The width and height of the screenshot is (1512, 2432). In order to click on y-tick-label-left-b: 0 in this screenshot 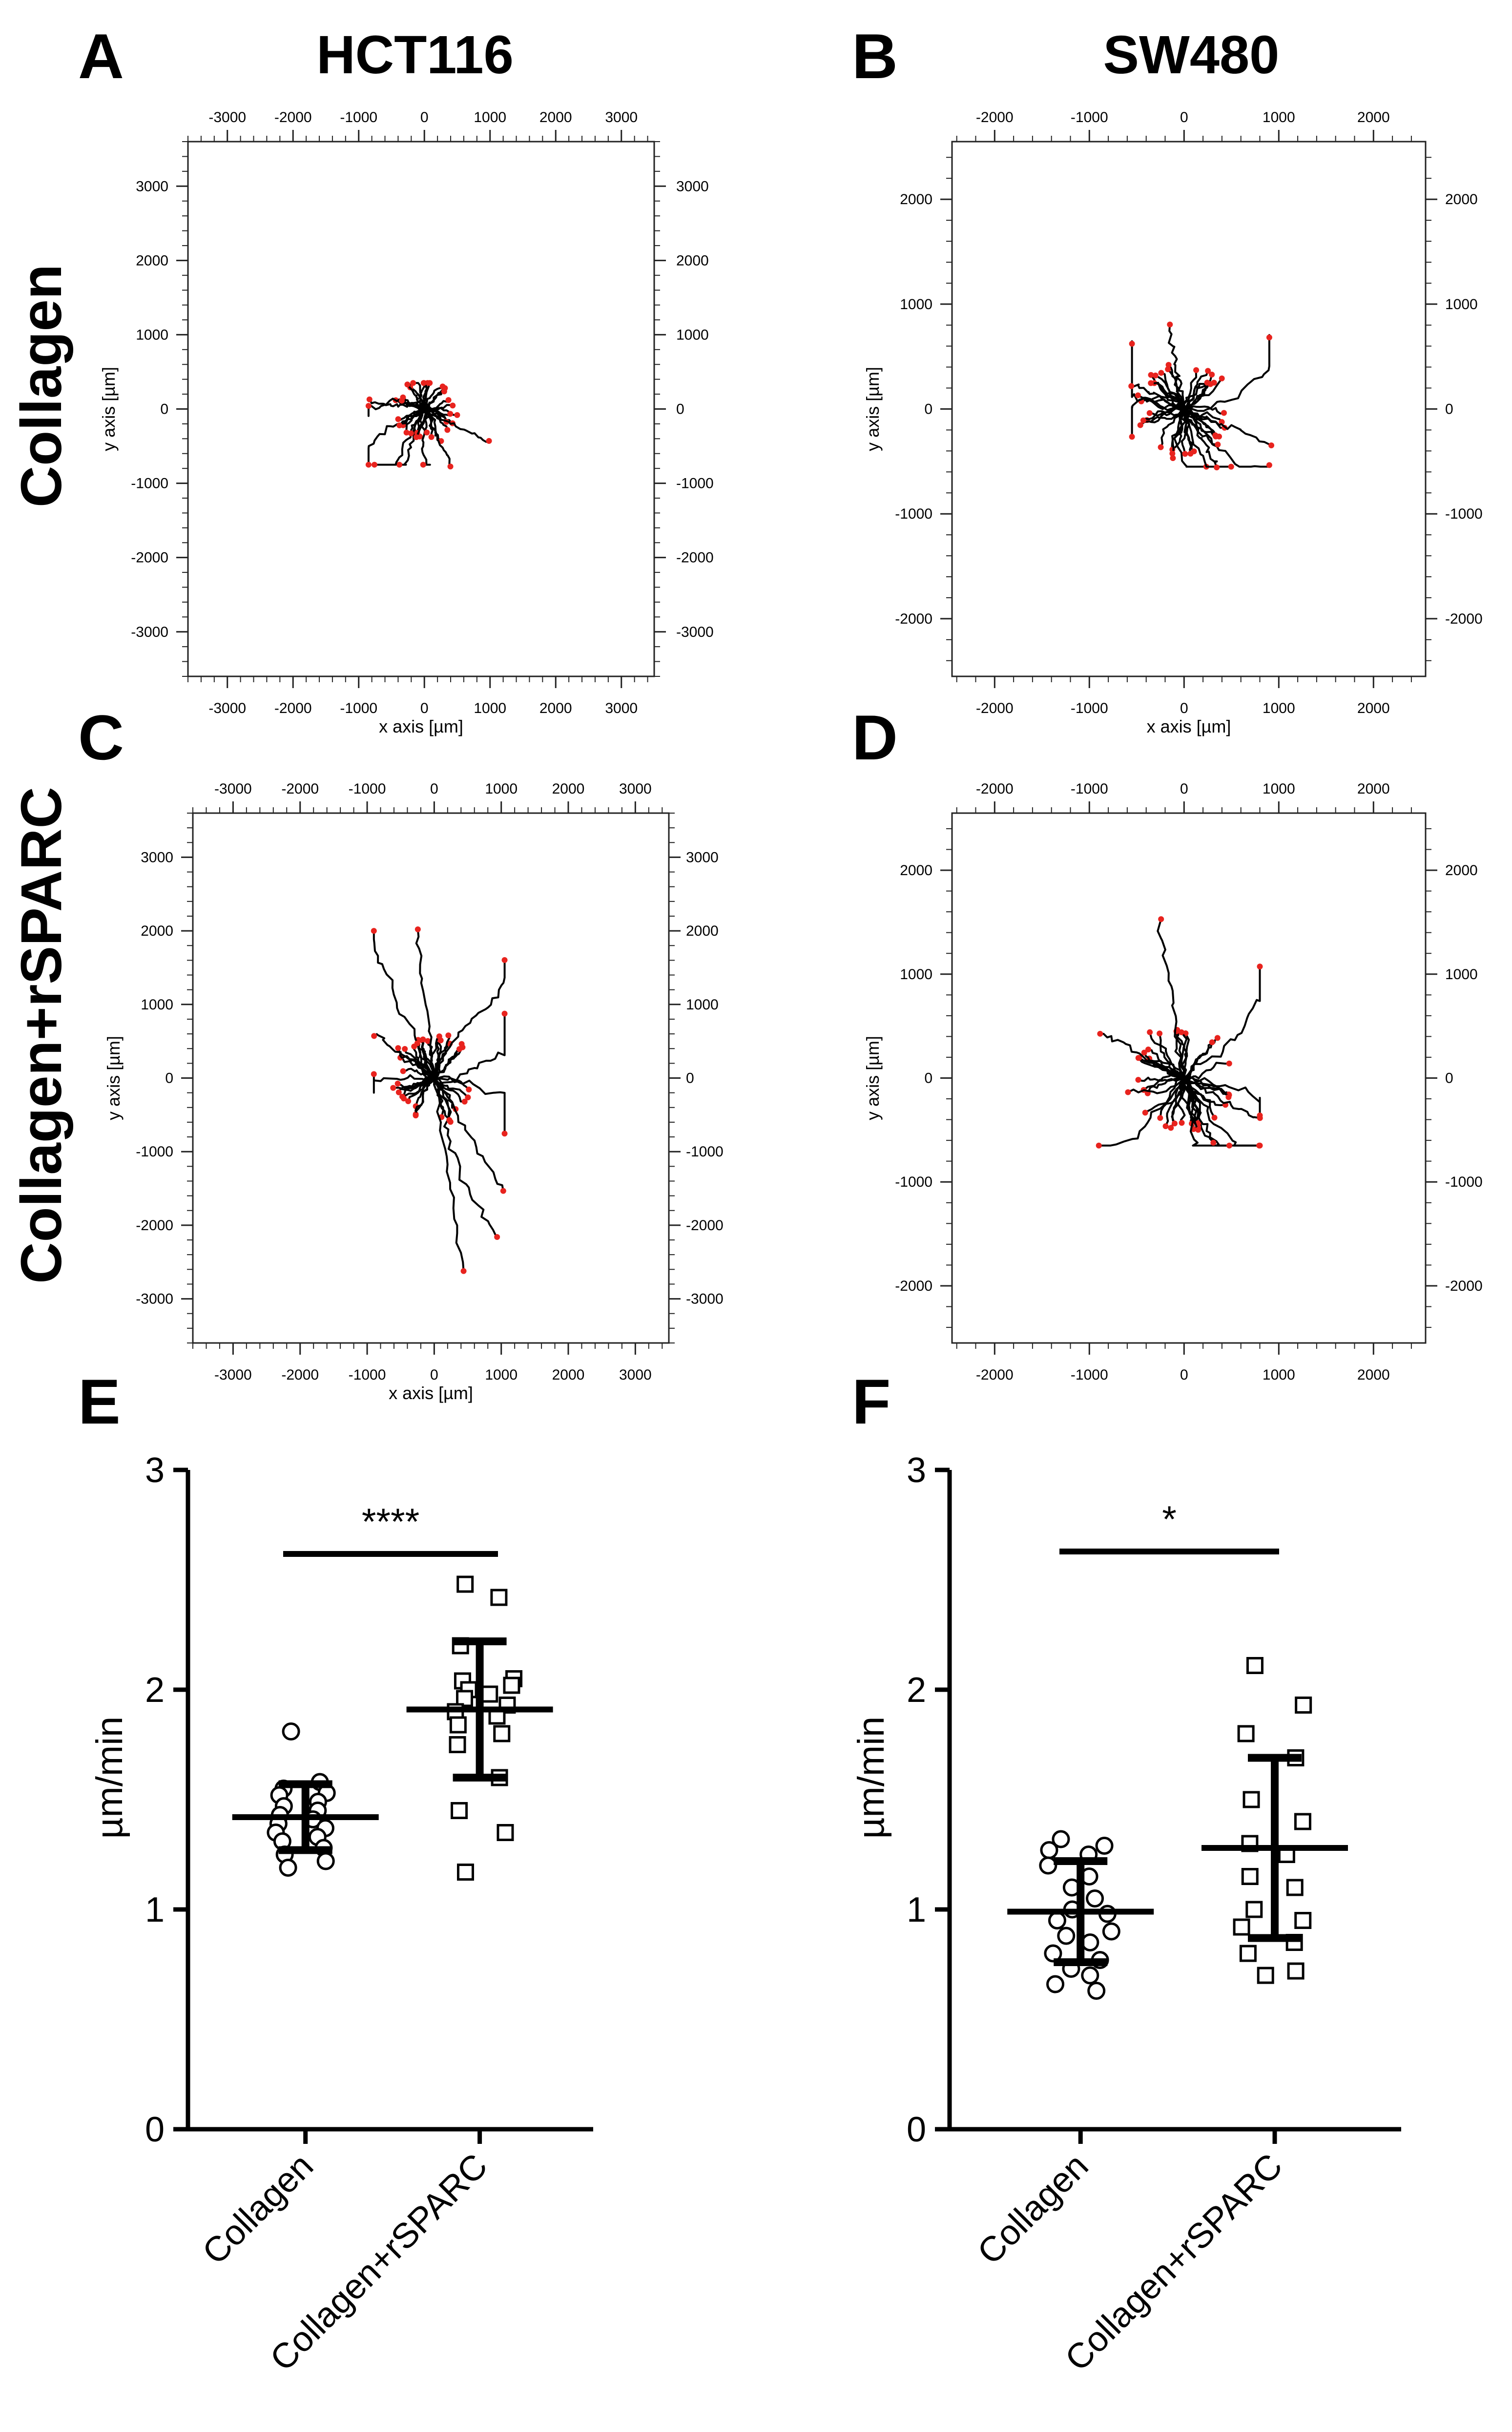, I will do `click(928, 409)`.